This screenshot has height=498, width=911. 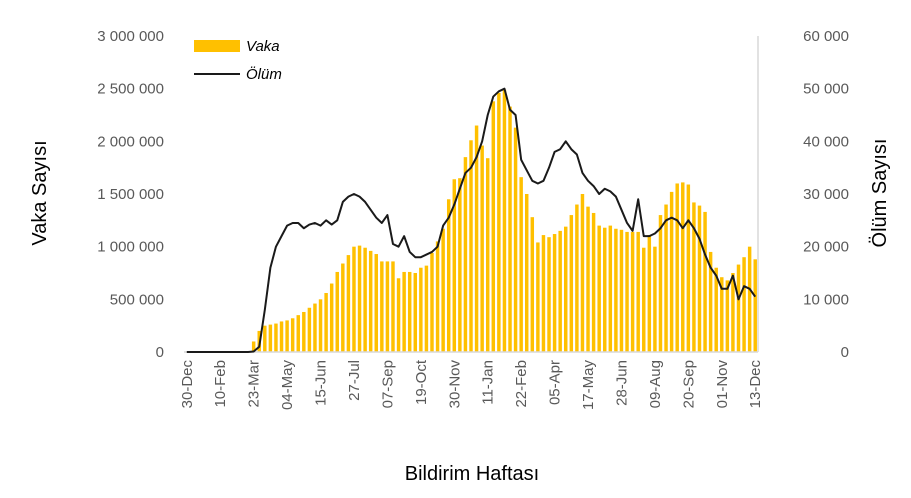 I want to click on left-y-tick-label: 2 500 000, so click(x=130, y=89).